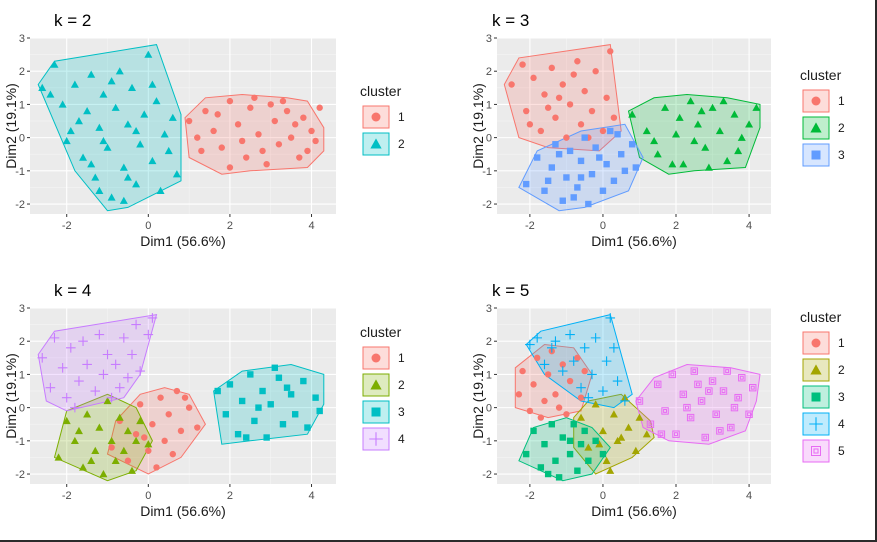  Describe the element at coordinates (254, 132) in the screenshot. I see `cluster-1-points` at that location.